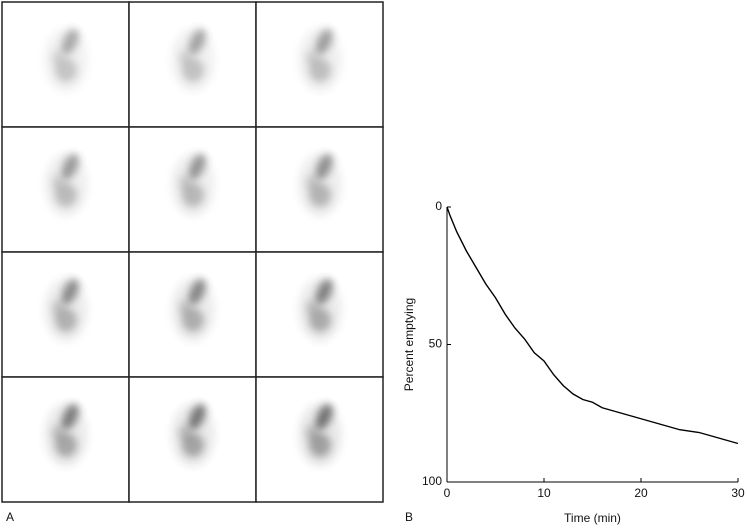  I want to click on panel-label: B, so click(409, 517).